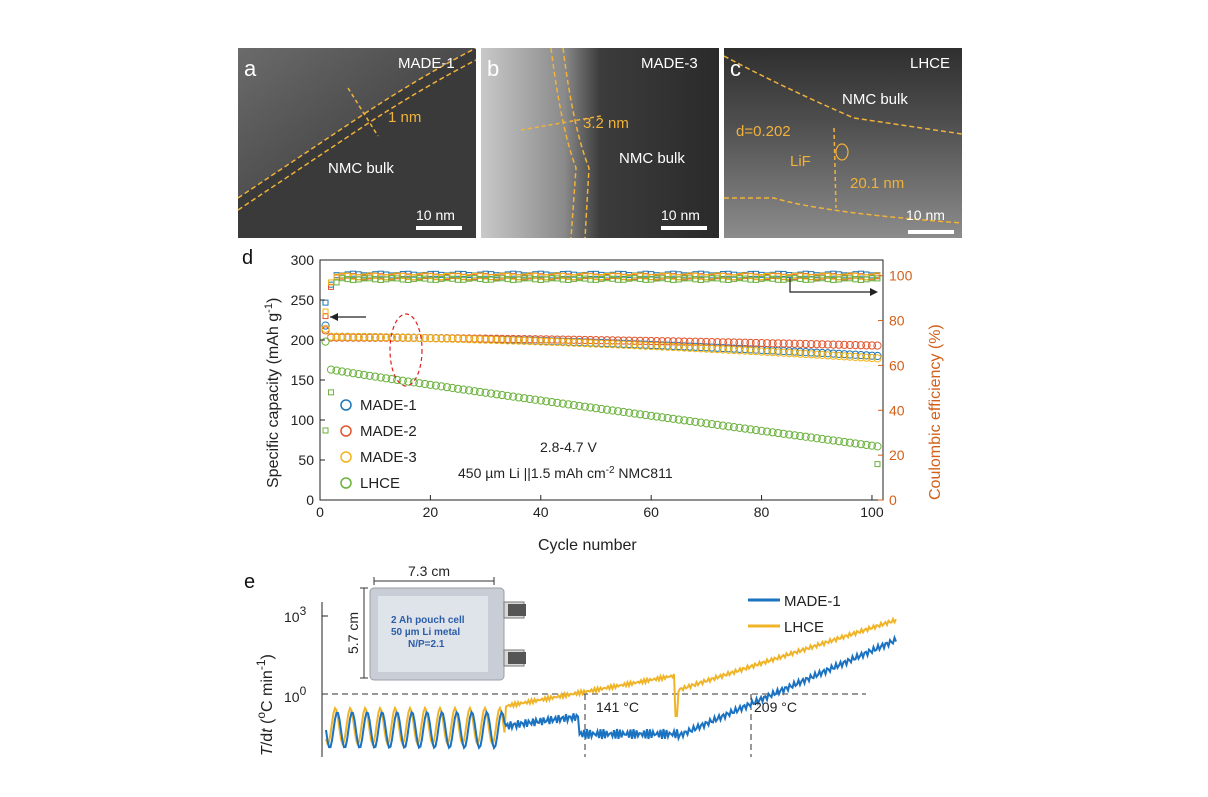 This screenshot has width=1208, height=797. I want to click on y2-tick-label: 60, so click(897, 365).